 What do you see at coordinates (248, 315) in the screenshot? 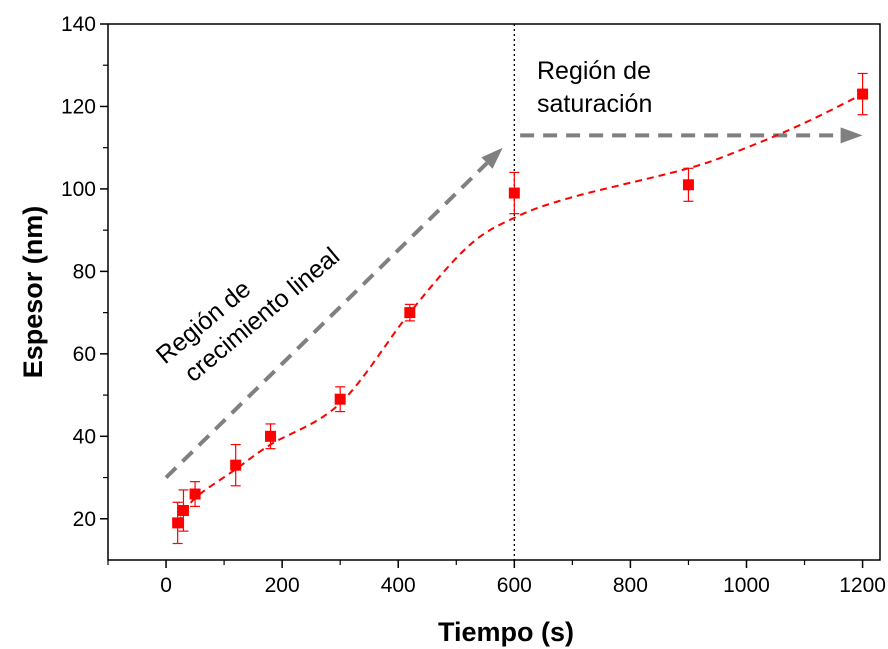
I see `annotation-linear-growth: Región de crecimiento lineal` at bounding box center [248, 315].